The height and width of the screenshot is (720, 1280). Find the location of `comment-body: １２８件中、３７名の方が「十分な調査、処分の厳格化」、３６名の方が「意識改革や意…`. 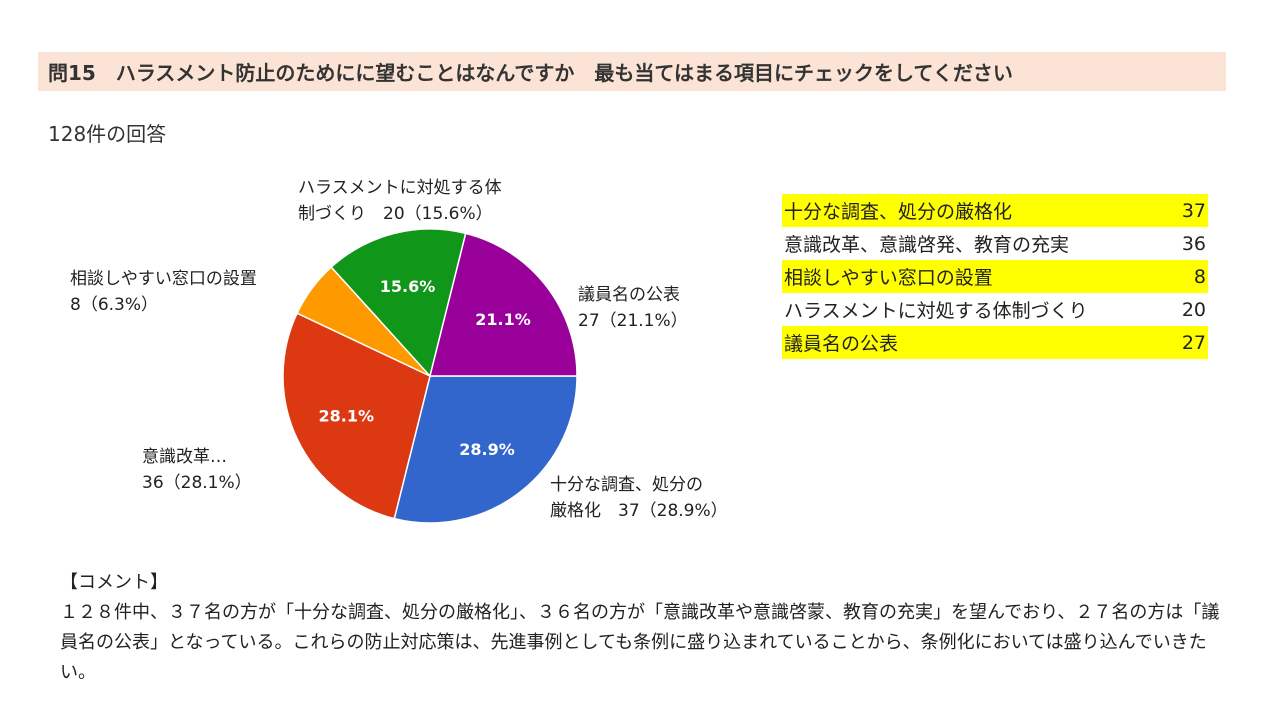

comment-body: １２８件中、３７名の方が「十分な調査、処分の厳格化」、３６名の方が「意識改革や意… is located at coordinates (640, 642).